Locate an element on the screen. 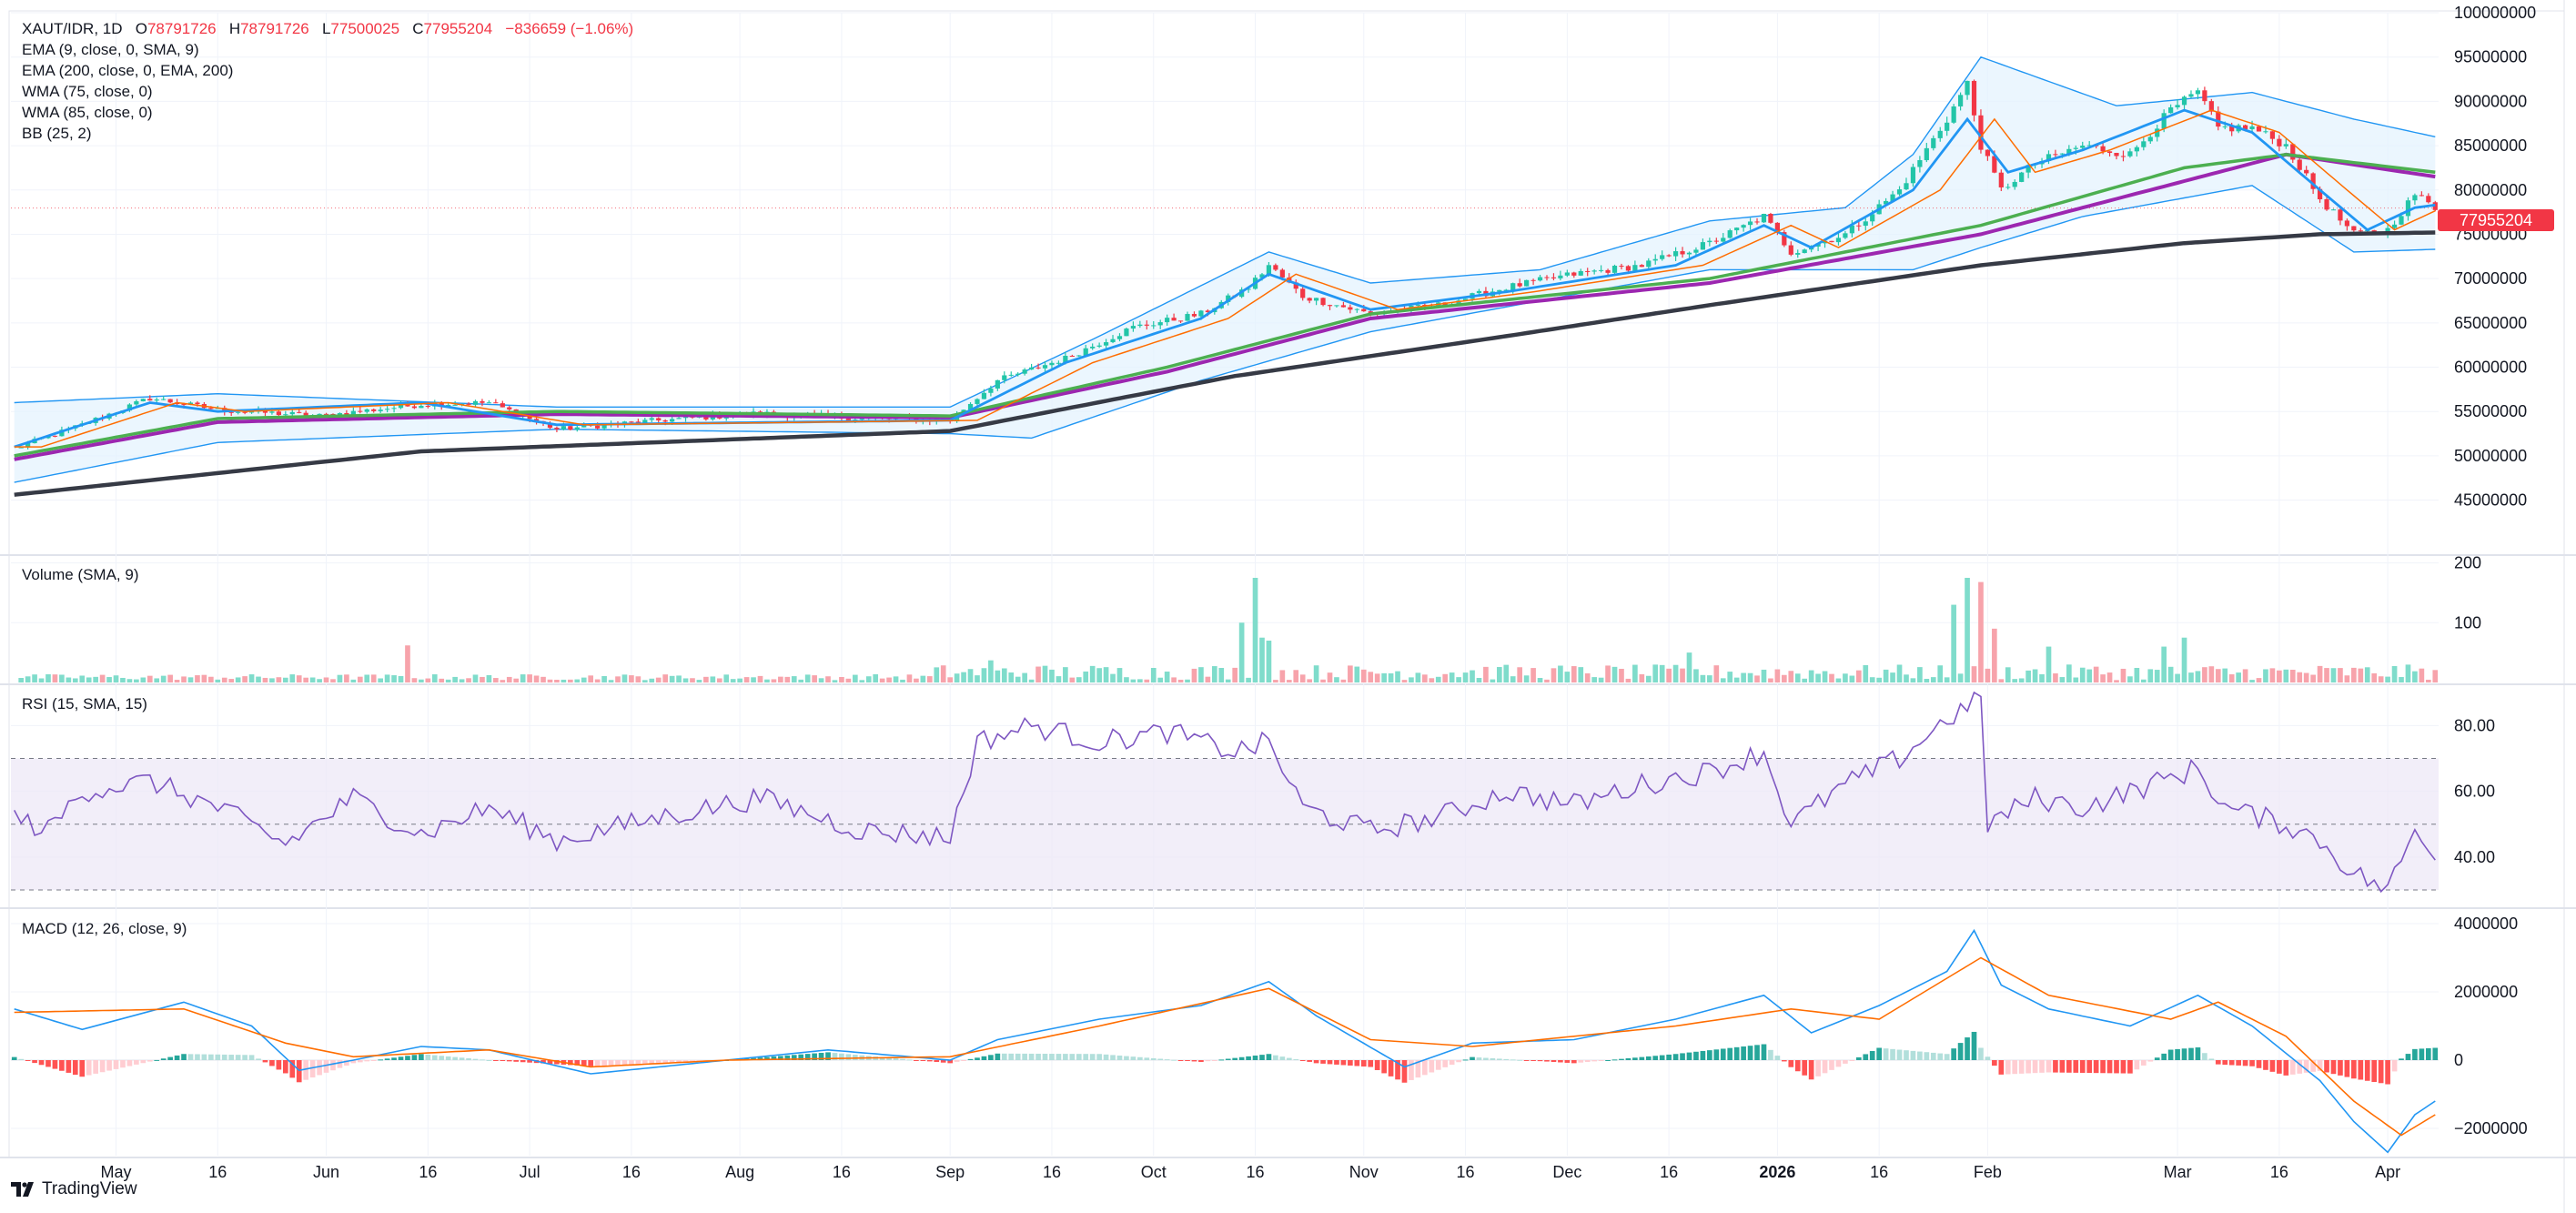 The image size is (2576, 1213). indicator-bb: BB (25, 2) is located at coordinates (57, 133).